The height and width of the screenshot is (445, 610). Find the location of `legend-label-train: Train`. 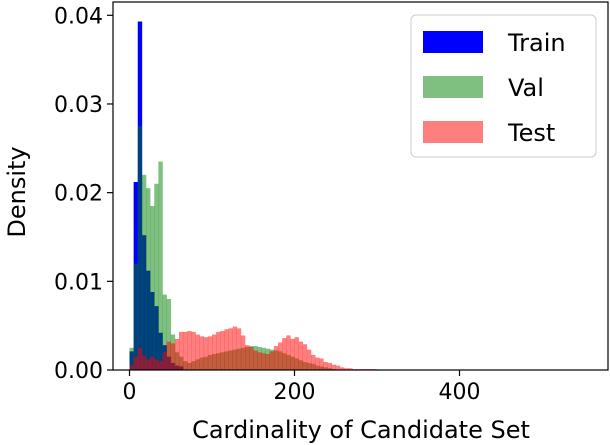

legend-label-train: Train is located at coordinates (536, 43).